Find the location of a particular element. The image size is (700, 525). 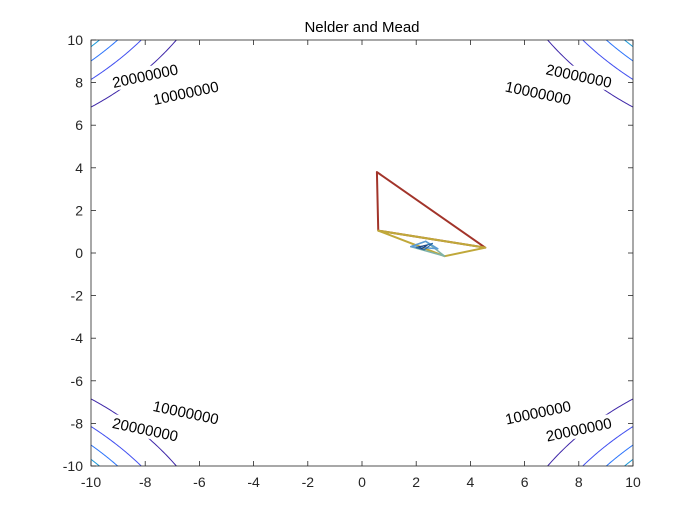

y-tick-label: 8 is located at coordinates (79, 83).